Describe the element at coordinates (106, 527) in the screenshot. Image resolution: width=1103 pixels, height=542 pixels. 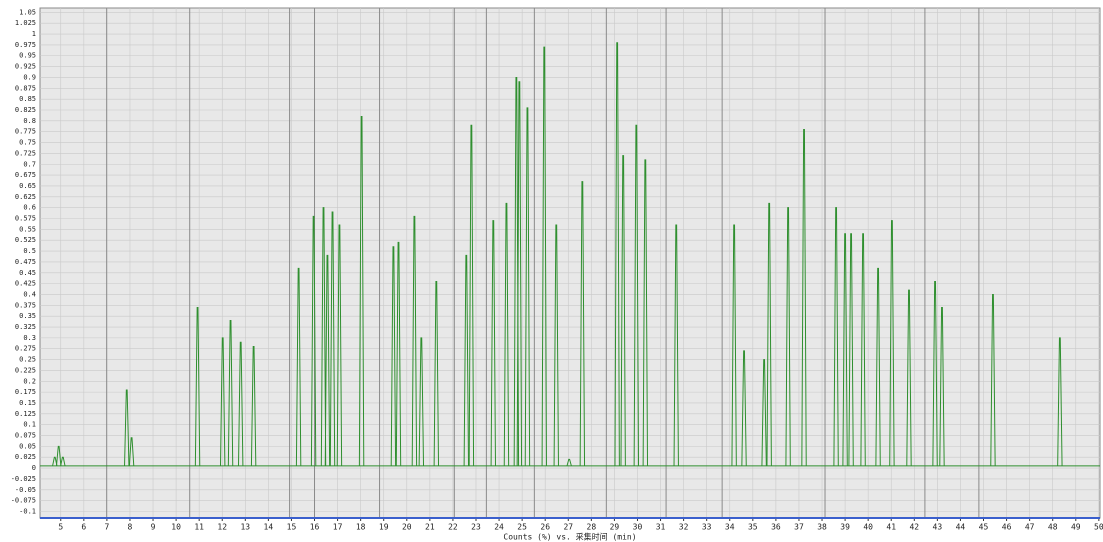
I see `x-tick-label: 7` at that location.